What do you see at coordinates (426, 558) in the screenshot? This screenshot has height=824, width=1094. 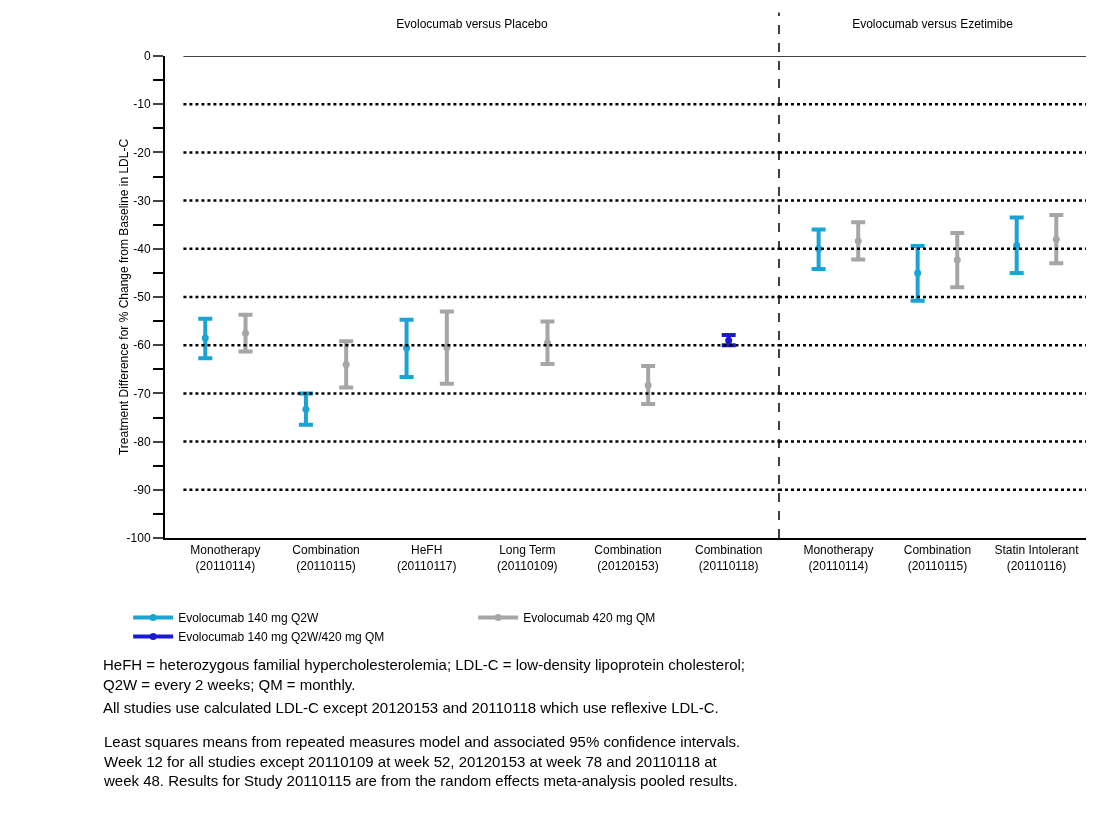 I see `x-tick-label: HeFH (20110117)` at bounding box center [426, 558].